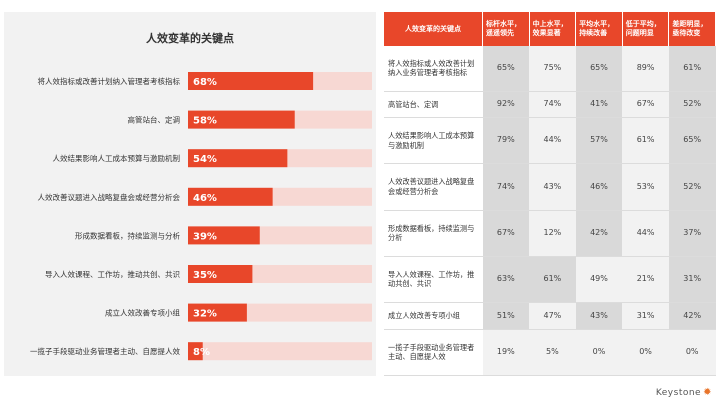 This screenshot has height=404, width=720. I want to click on table-row: 人效改善议题进入战略复盘会或经营分析会 74% 43% 46% 53% 52%, so click(550, 187).